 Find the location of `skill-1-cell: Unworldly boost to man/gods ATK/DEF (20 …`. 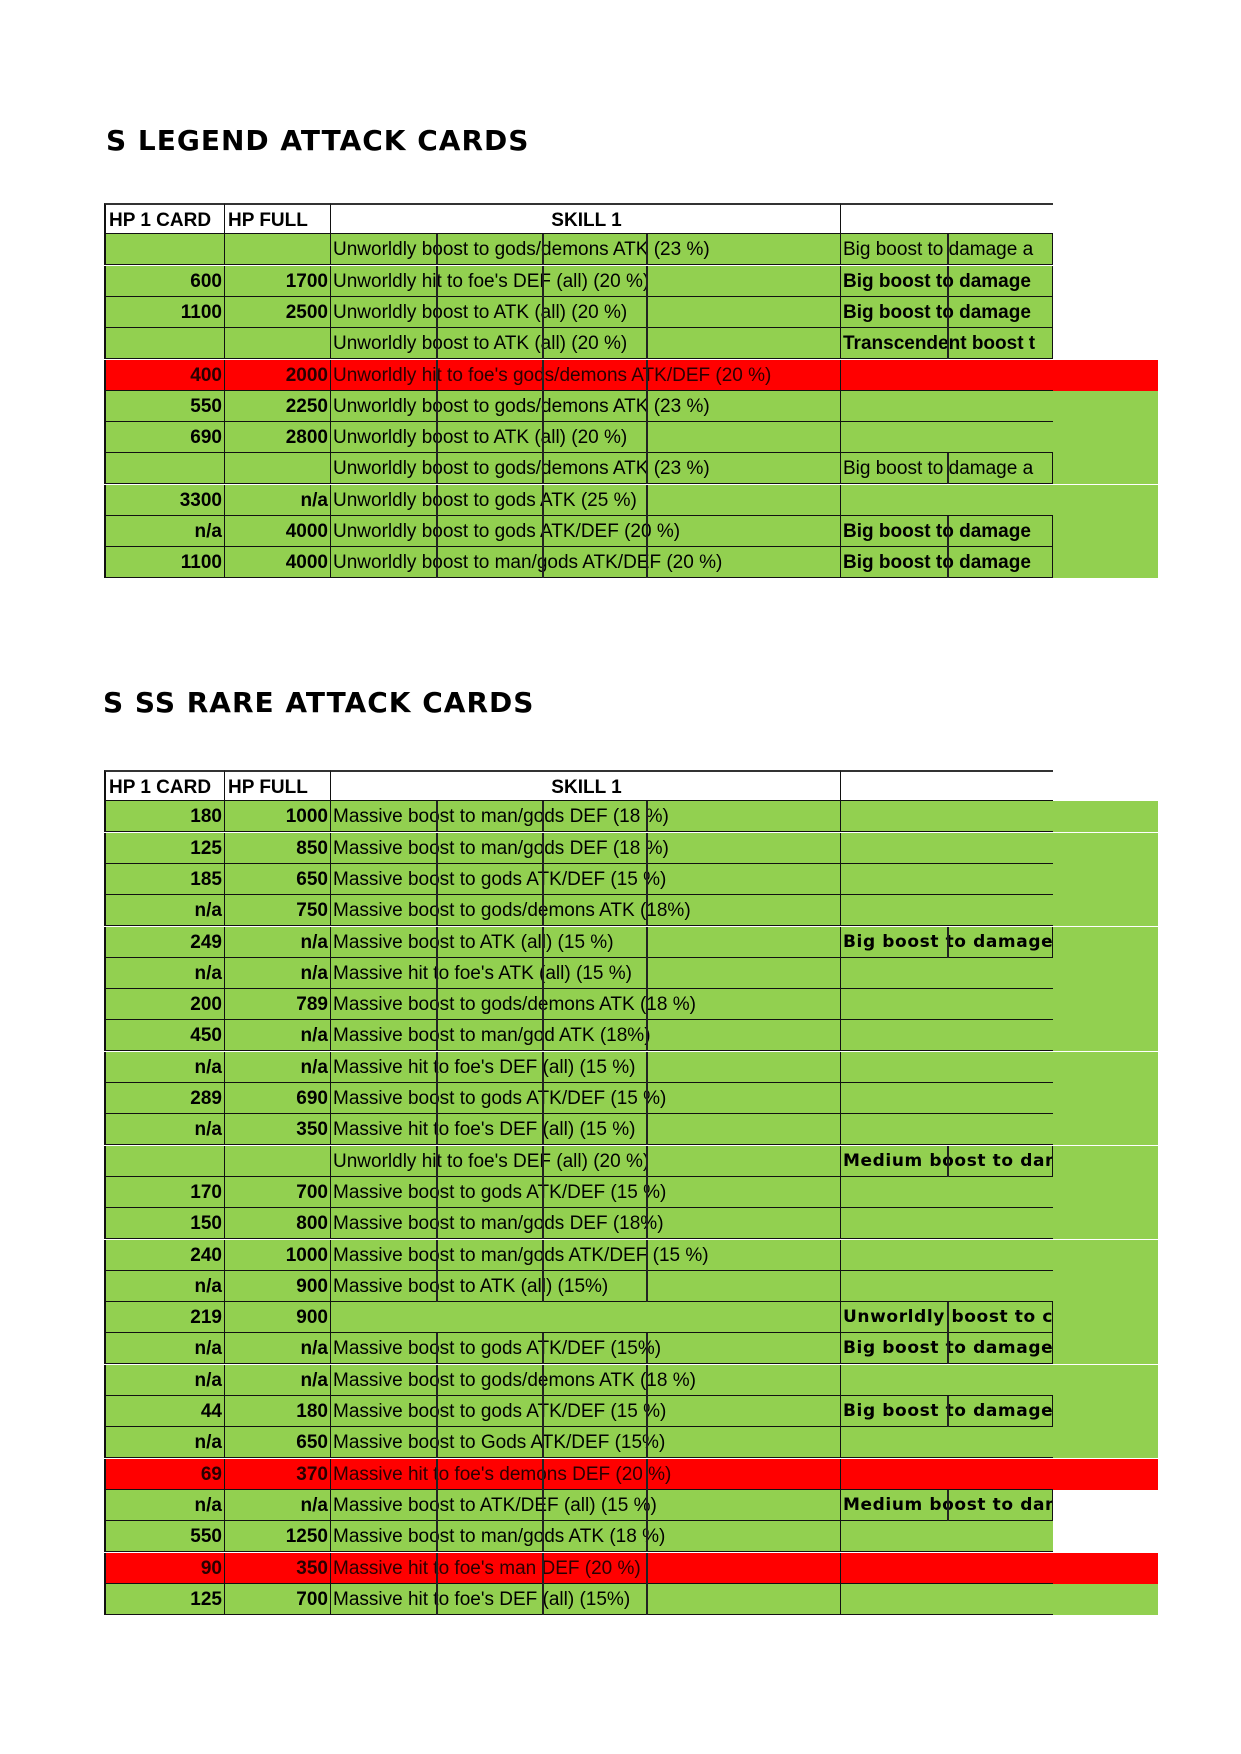

skill-1-cell: Unworldly boost to man/gods ATK/DEF (20 … is located at coordinates (586, 563).